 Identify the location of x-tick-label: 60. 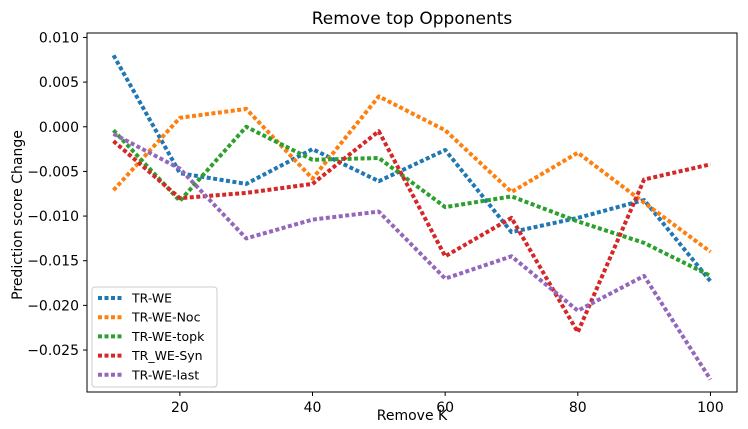
(445, 408).